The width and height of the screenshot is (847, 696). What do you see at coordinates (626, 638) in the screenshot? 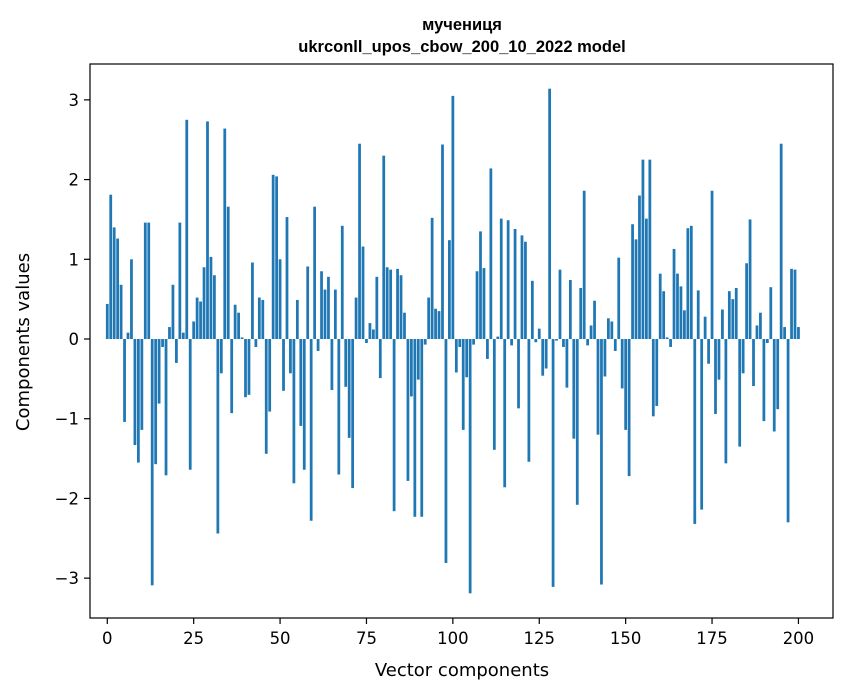
I see `x-tick-label: 150` at bounding box center [626, 638].